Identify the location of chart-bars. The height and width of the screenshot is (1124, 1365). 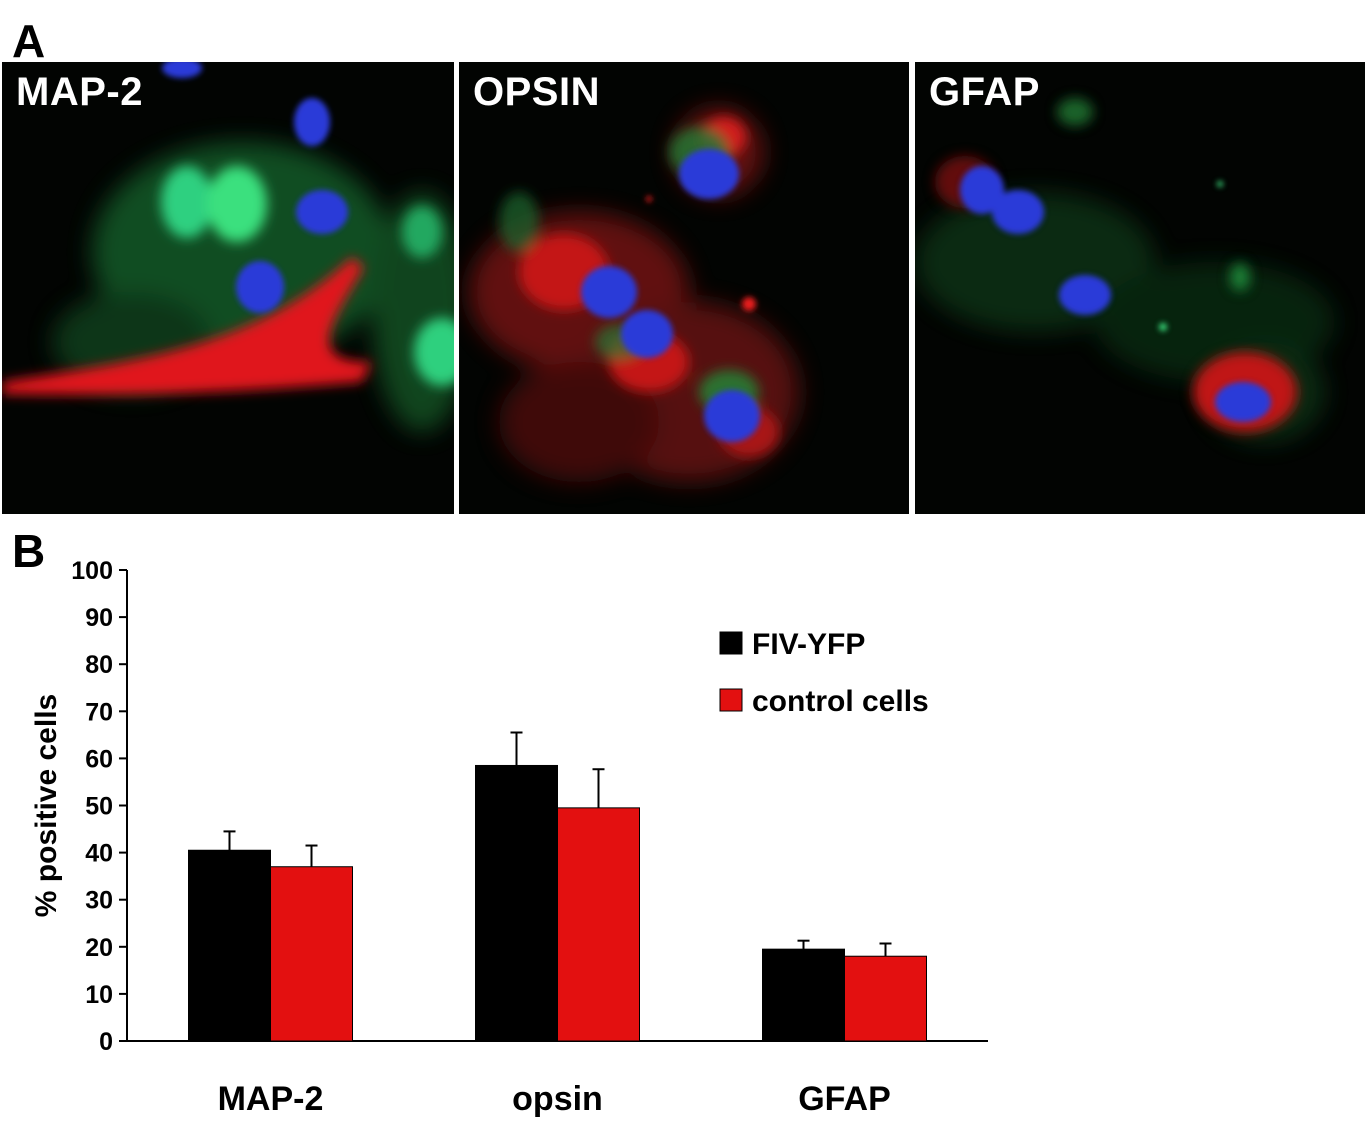
(557, 886).